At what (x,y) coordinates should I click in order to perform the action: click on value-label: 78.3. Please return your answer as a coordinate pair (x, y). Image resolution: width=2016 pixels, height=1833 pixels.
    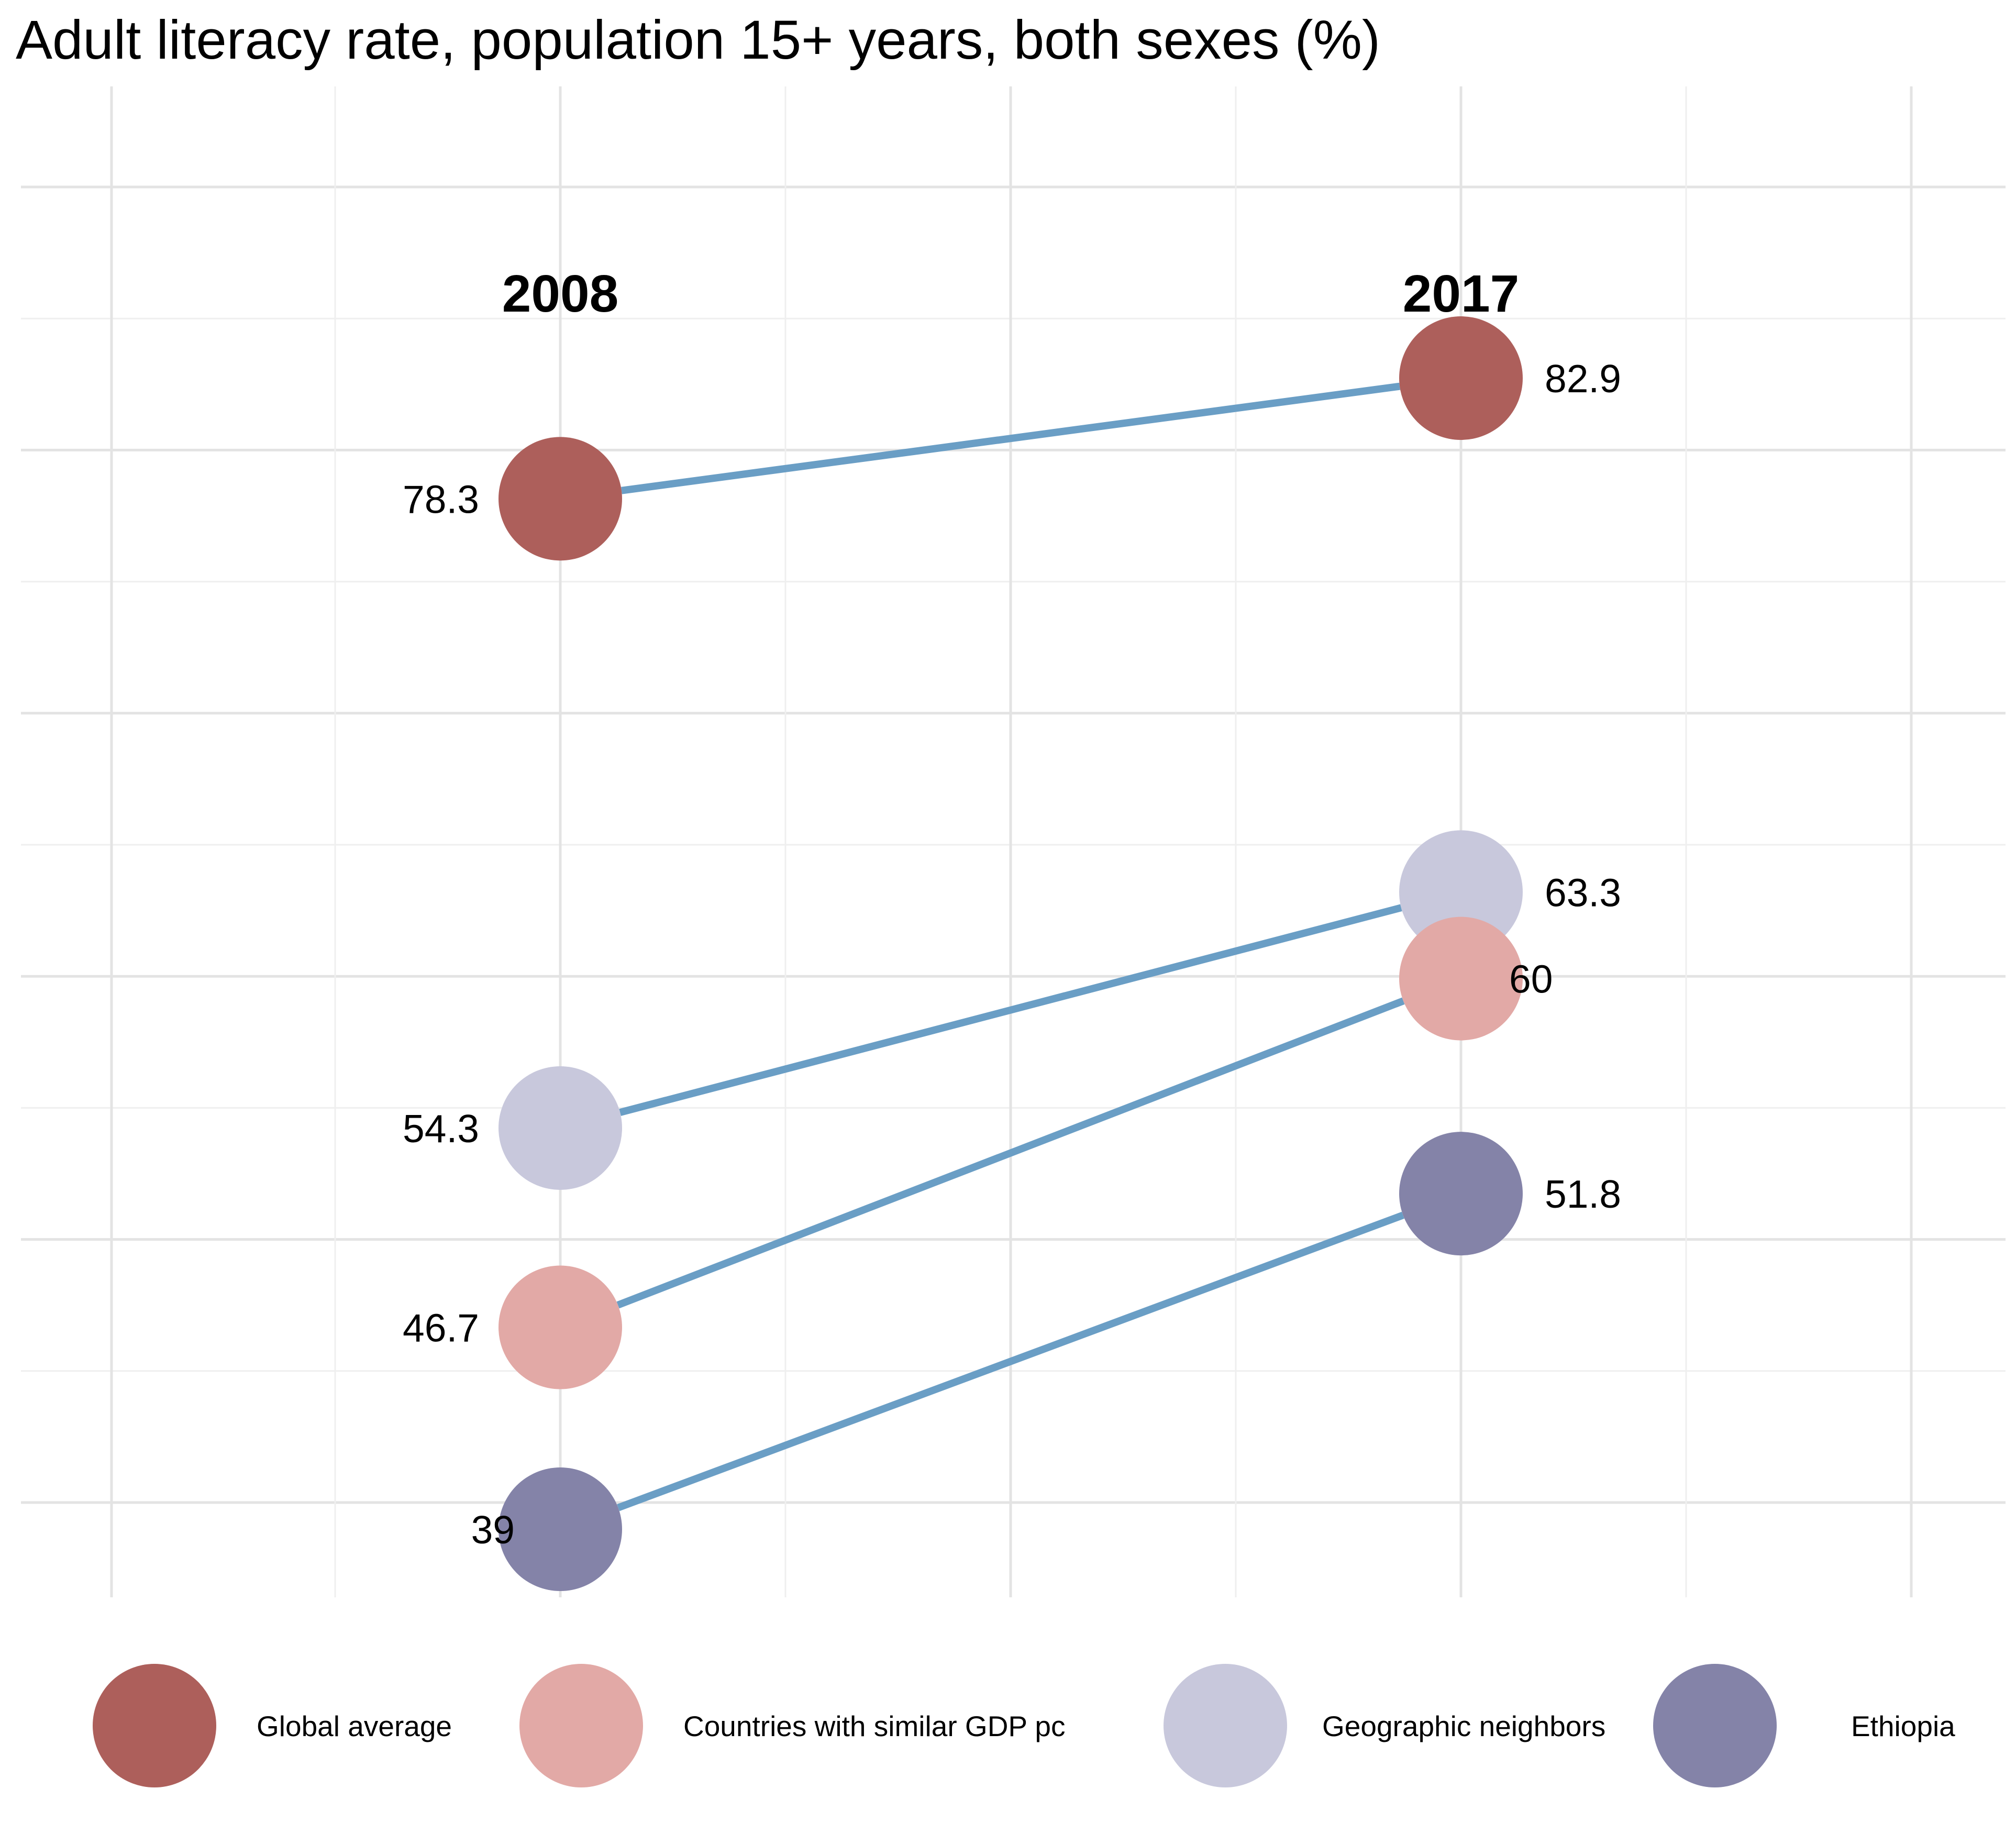
    Looking at the image, I should click on (441, 499).